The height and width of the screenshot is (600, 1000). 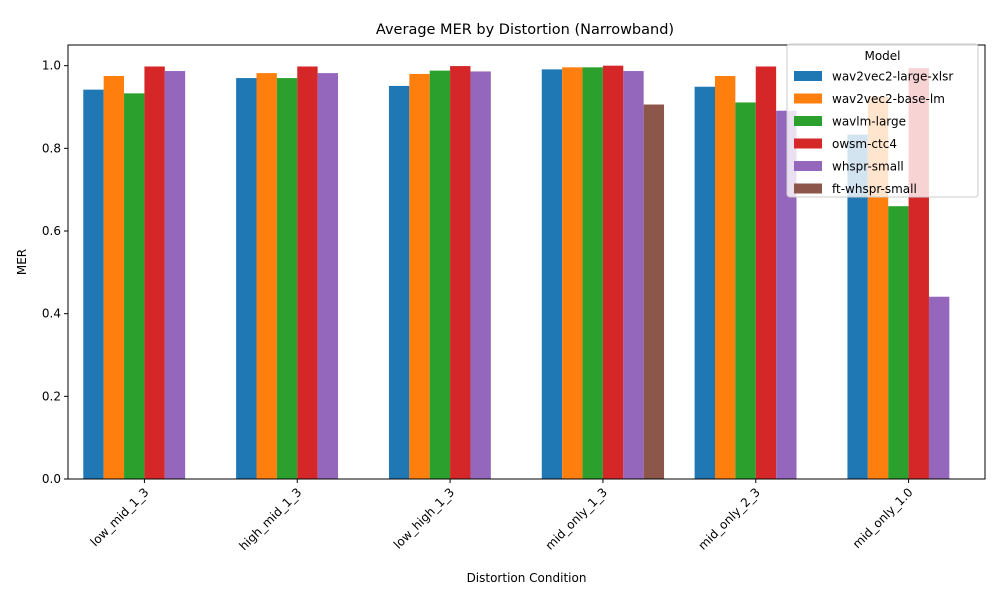 What do you see at coordinates (892, 77) in the screenshot?
I see `legend-label: wav2vec2-large-xlsr` at bounding box center [892, 77].